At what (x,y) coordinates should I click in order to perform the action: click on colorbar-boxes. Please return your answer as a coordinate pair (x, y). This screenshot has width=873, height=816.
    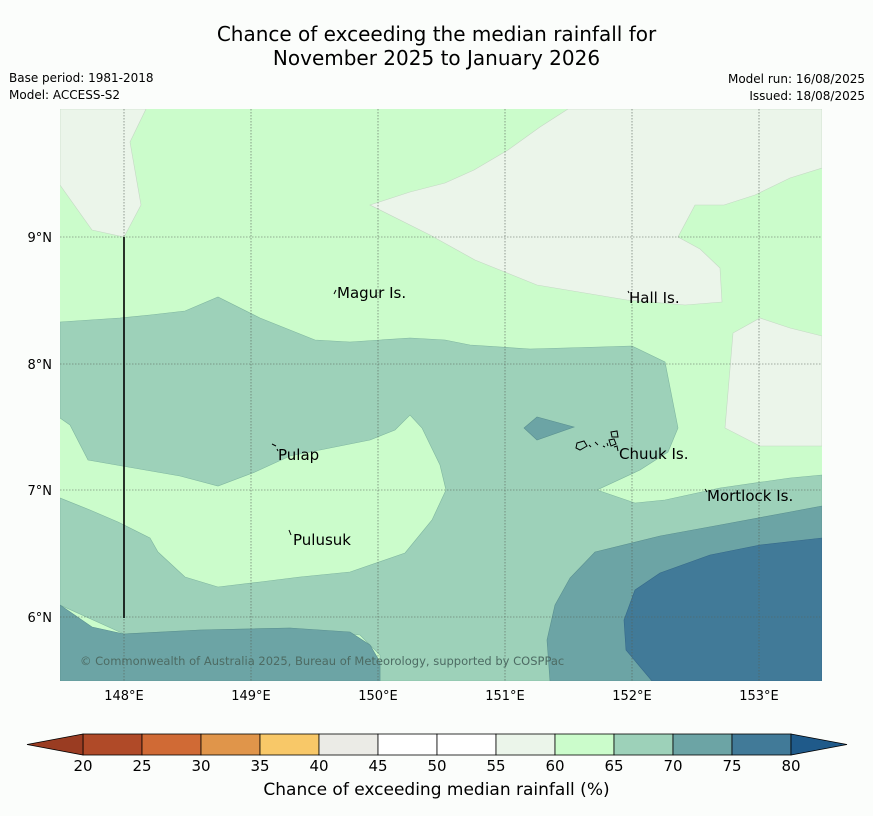
    Looking at the image, I should click on (437, 744).